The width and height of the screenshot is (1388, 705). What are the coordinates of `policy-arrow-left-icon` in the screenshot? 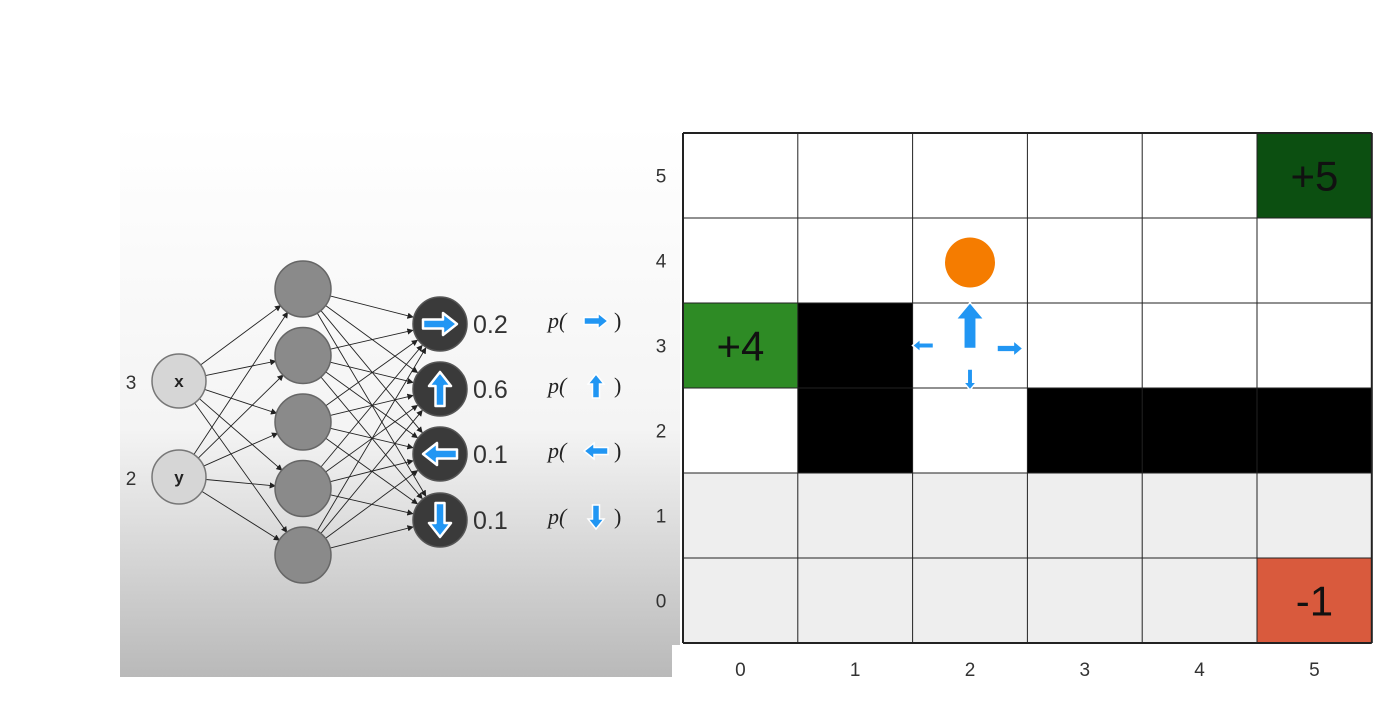 It's located at (923, 345).